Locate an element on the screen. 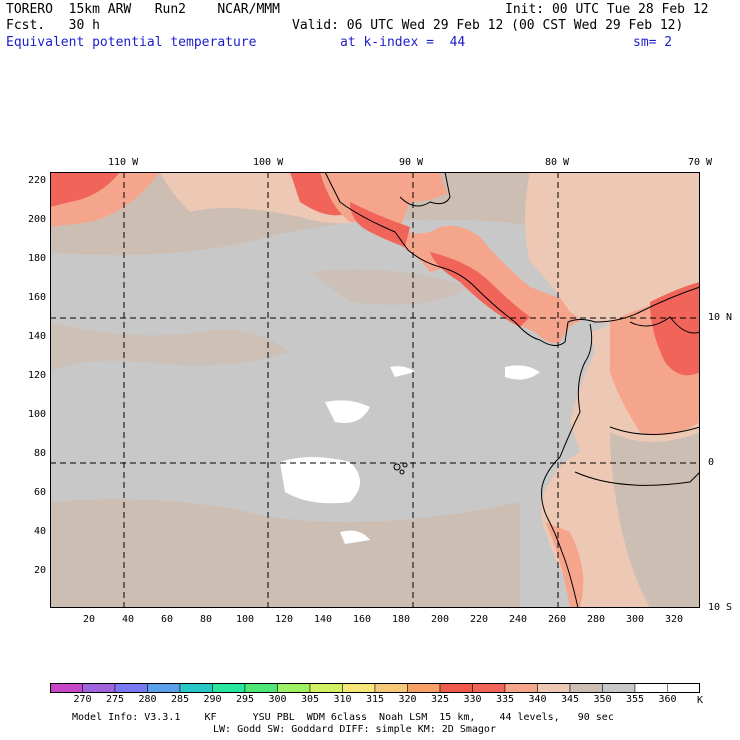 Image resolution: width=740 pixels, height=740 pixels. colorbar-label: 280 is located at coordinates (147, 699).